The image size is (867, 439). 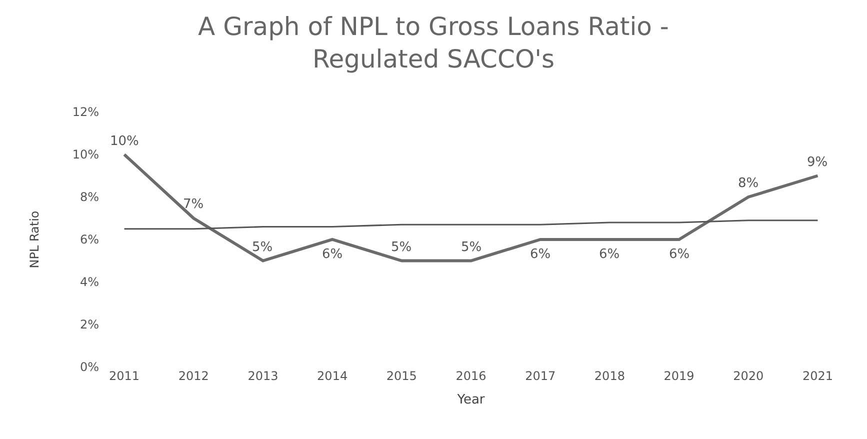 What do you see at coordinates (433, 43) in the screenshot?
I see `chart-title: A Graph of NPL to Gross Loans Ratio - Regulated SACCO's` at bounding box center [433, 43].